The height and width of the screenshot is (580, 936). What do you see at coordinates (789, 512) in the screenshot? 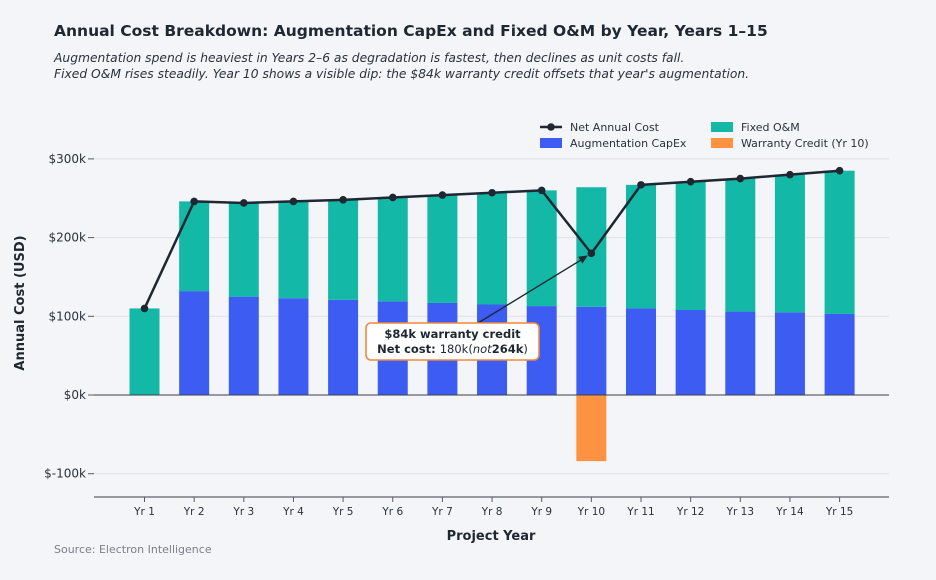
I see `x-tick-label: Yr 14` at bounding box center [789, 512].